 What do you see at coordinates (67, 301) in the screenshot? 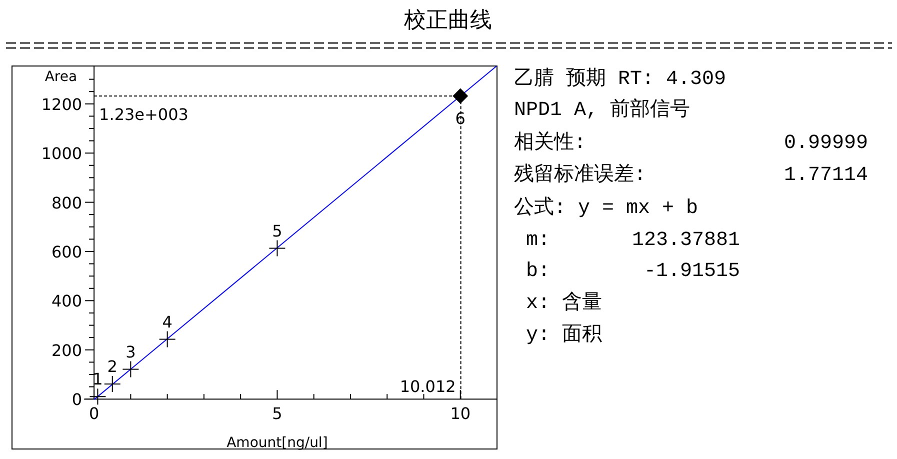
I see `y-tick-label: 400` at bounding box center [67, 301].